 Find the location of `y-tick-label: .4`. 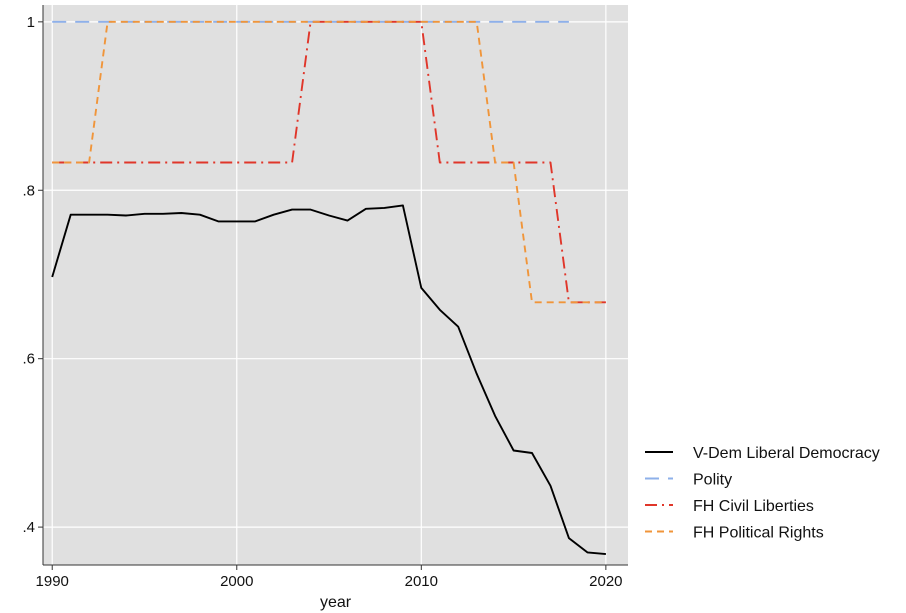

y-tick-label: .4 is located at coordinates (28, 527).